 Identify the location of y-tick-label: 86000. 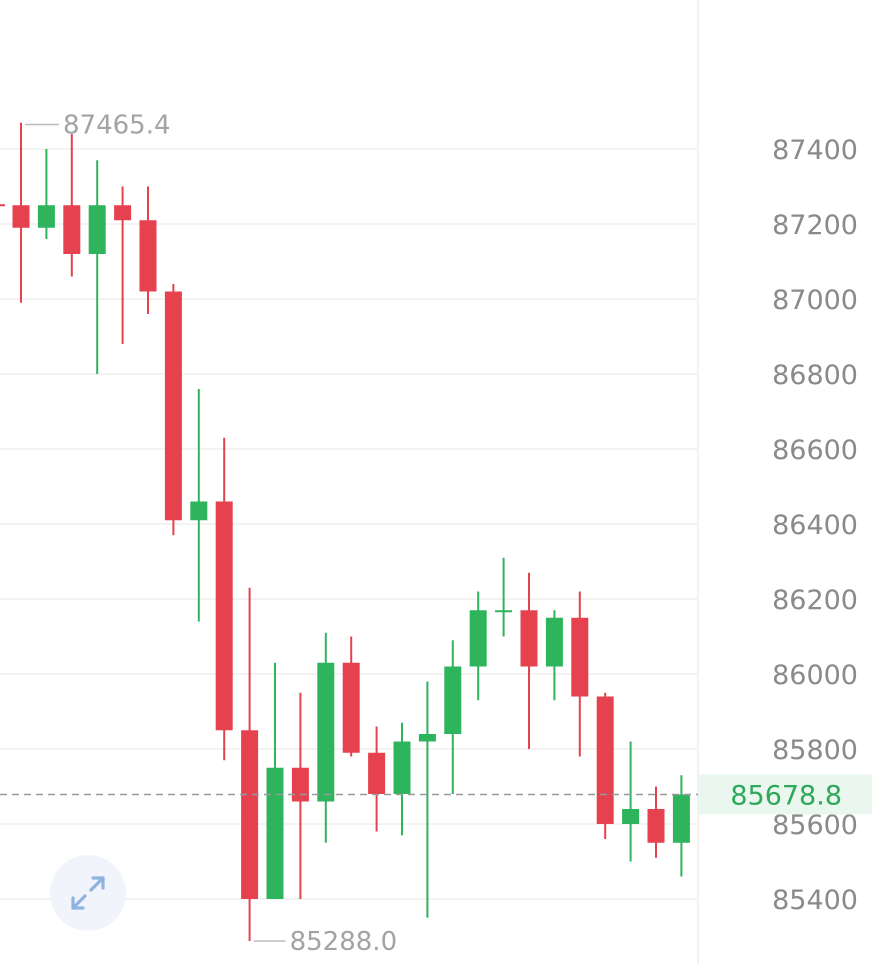
(815, 675).